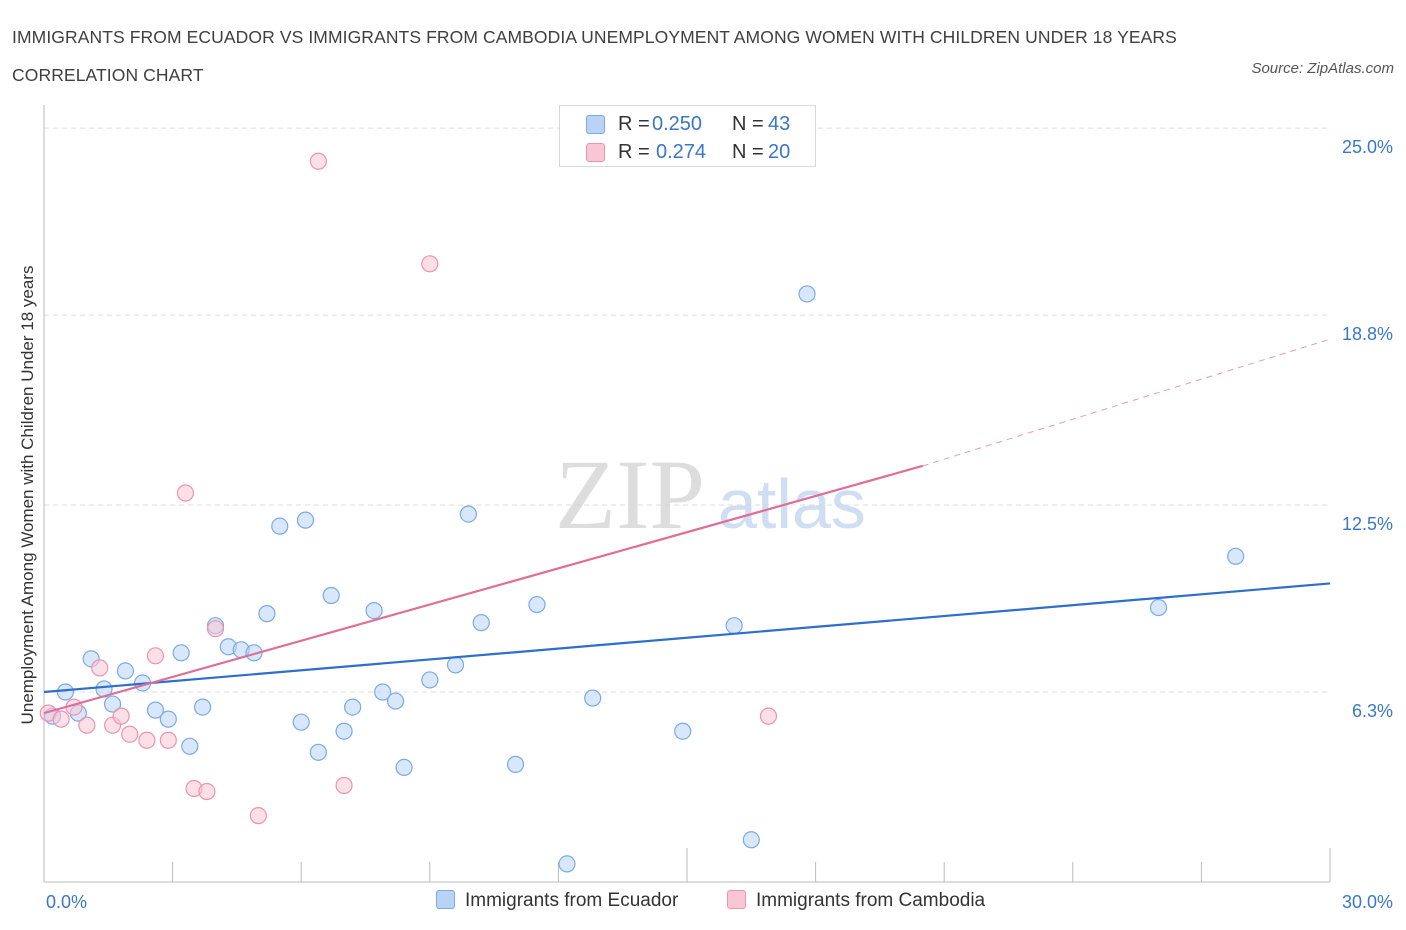 The image size is (1406, 930). I want to click on cambodia-trend-extension, so click(1126, 402).